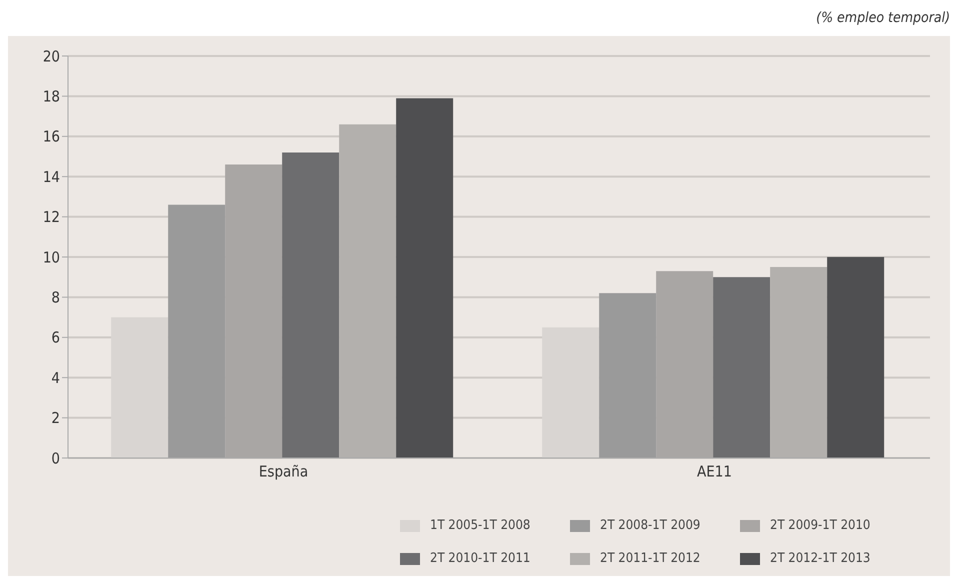  Describe the element at coordinates (51, 257) in the screenshot. I see `y-tick-label: 10` at that location.